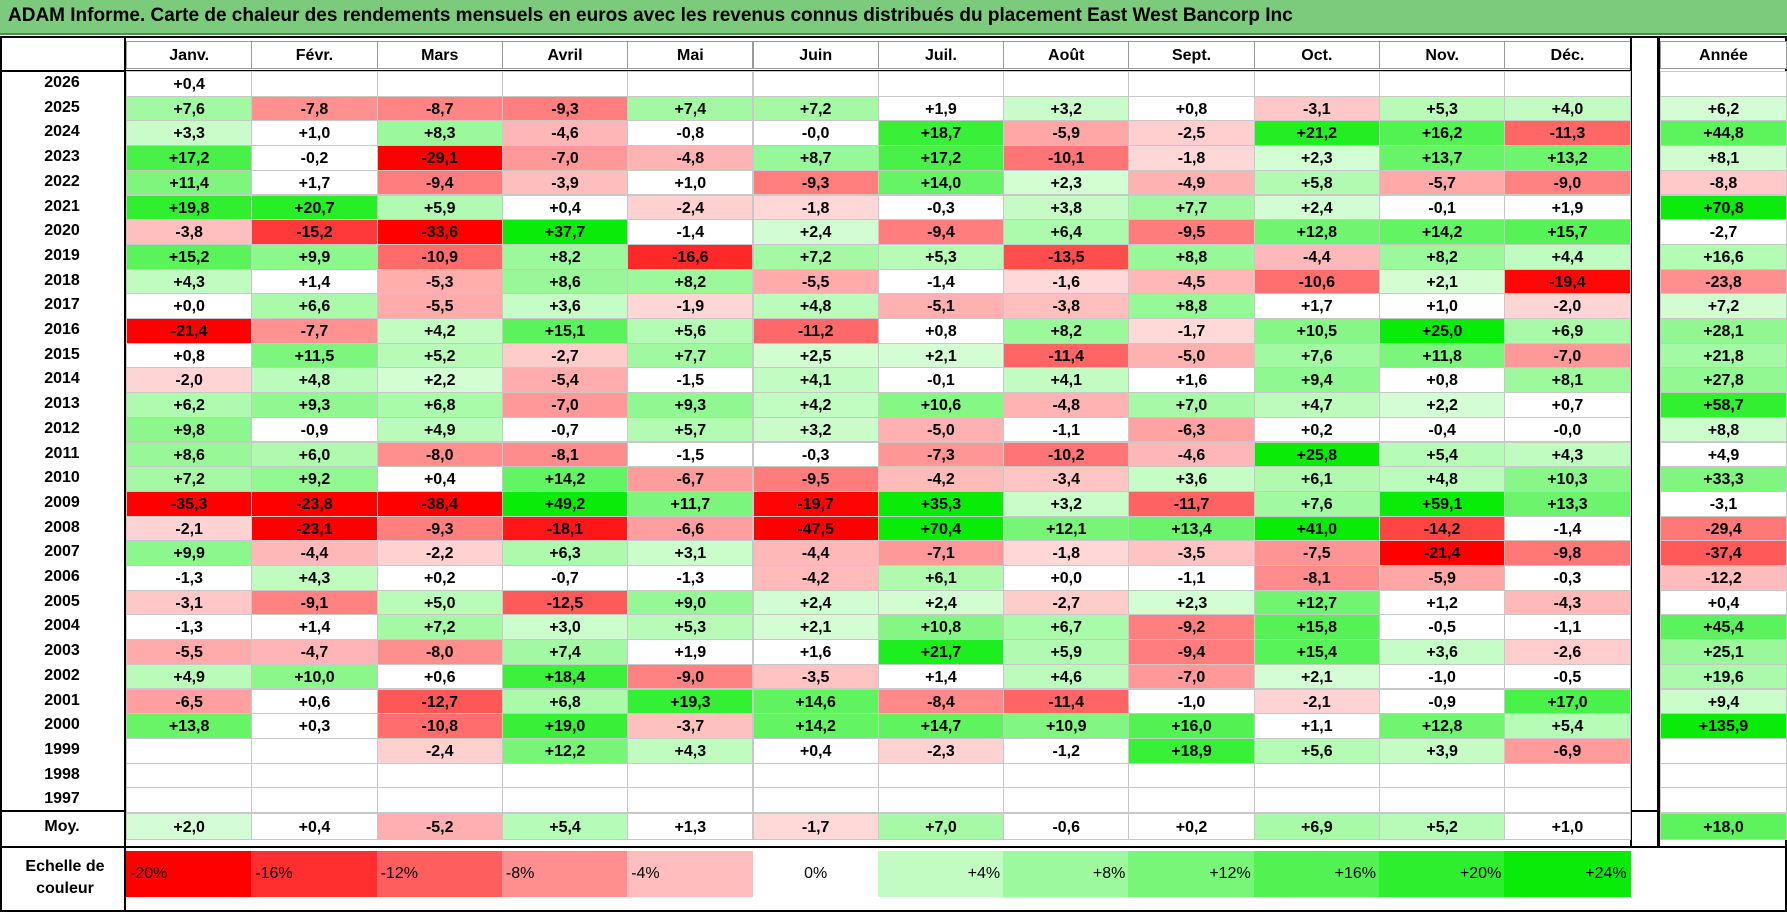 The width and height of the screenshot is (1787, 912). Describe the element at coordinates (314, 355) in the screenshot. I see `heatmap-cell-2015-2: +11,5` at that location.